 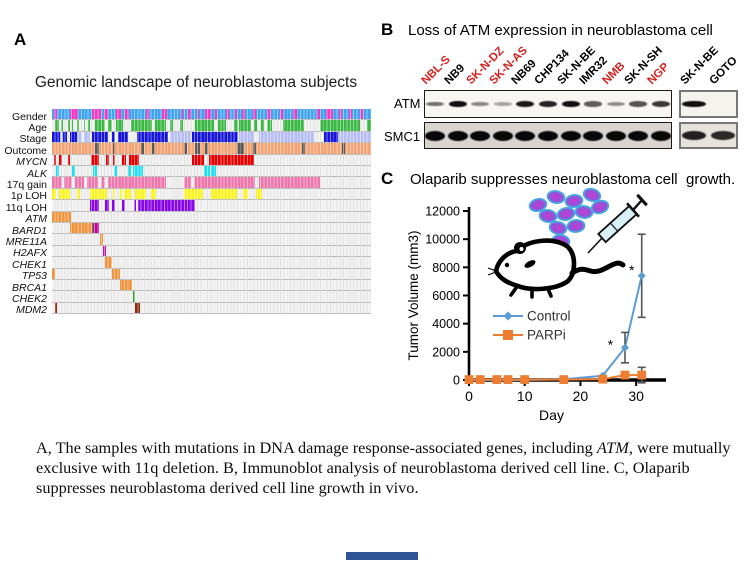 I want to click on oncoprint-row-bard1, so click(x=211, y=229).